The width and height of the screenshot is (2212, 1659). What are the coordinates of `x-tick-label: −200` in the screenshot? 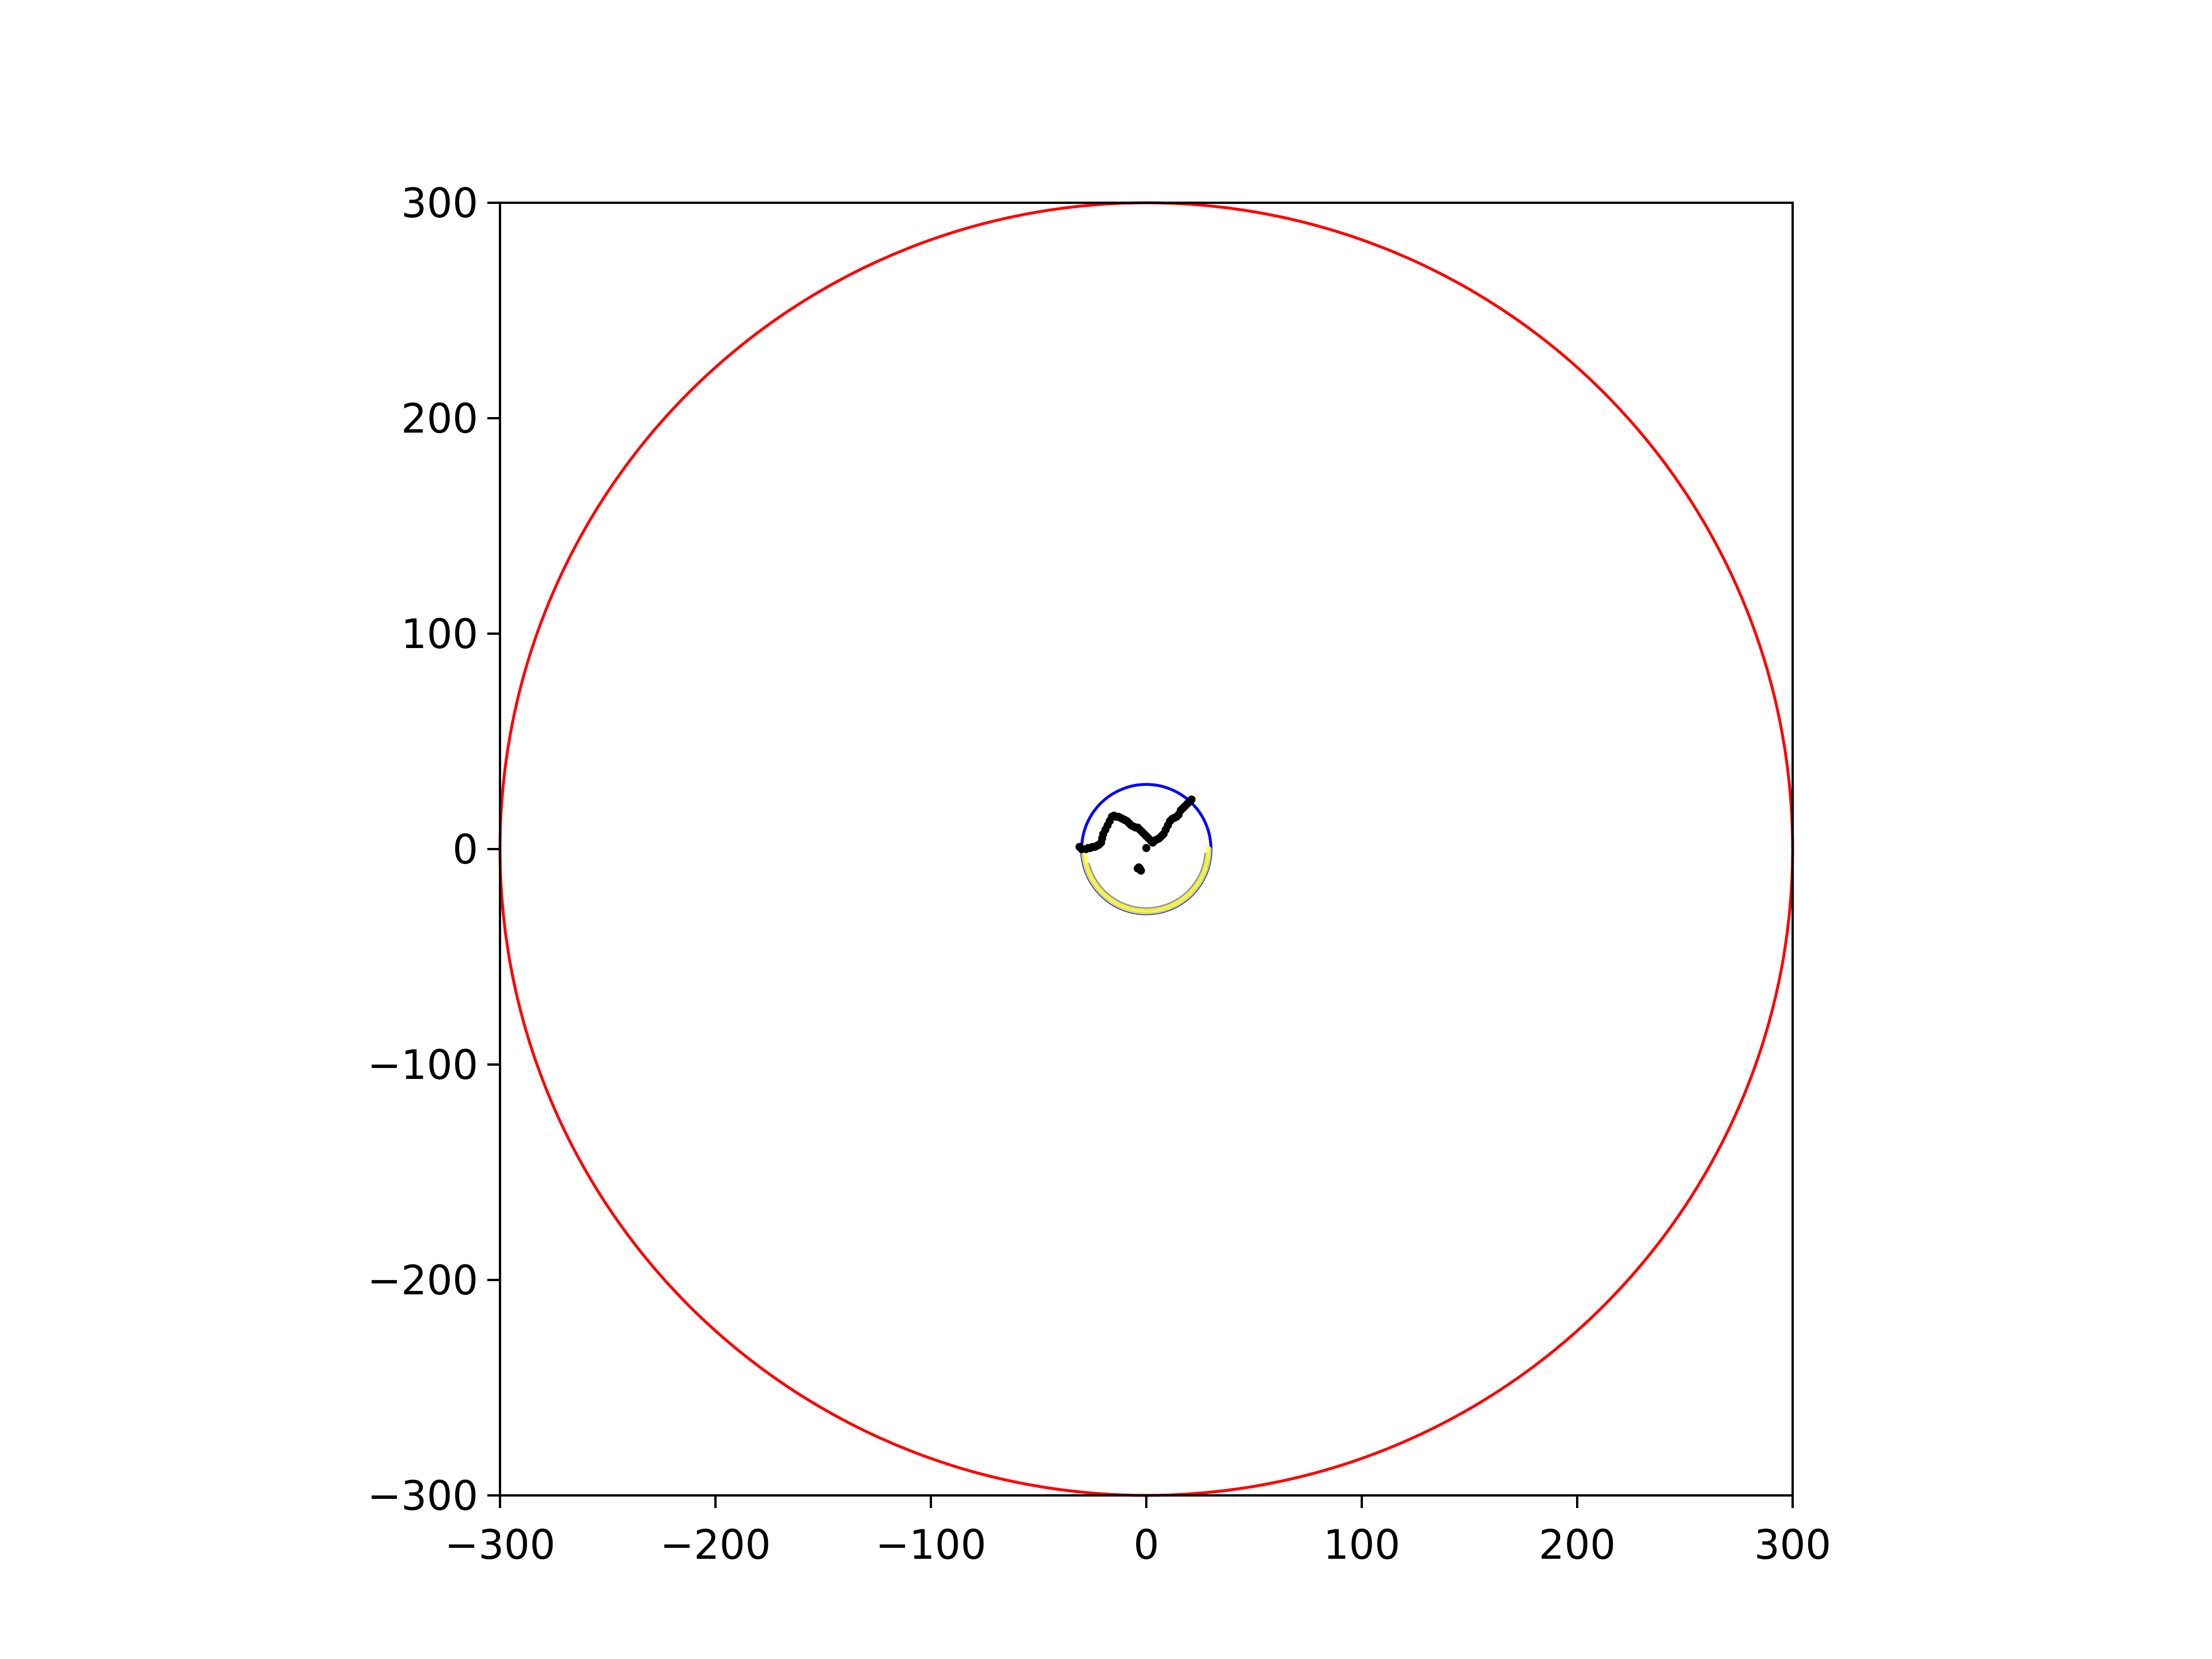 It's located at (715, 1545).